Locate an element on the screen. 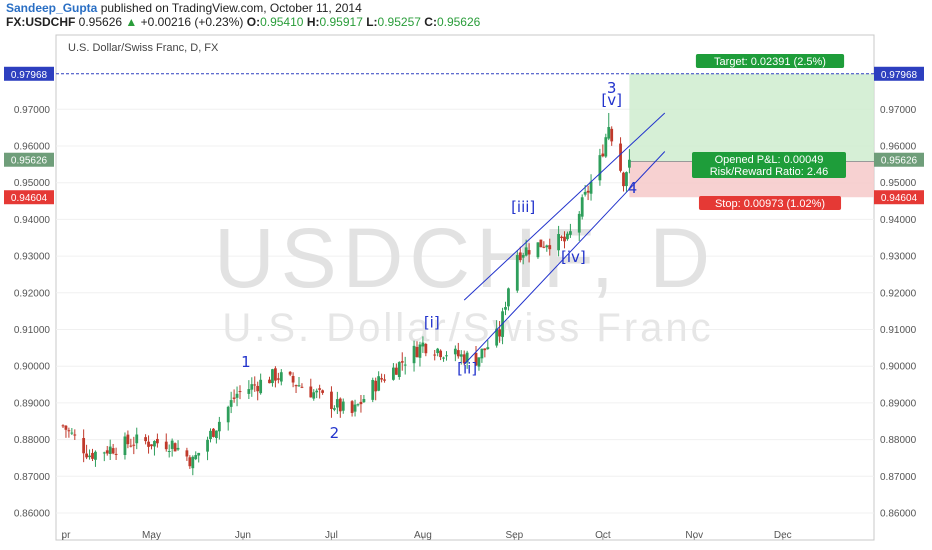 This screenshot has height=550, width=932. author-link: Sandeep_Gupta is located at coordinates (52, 8).